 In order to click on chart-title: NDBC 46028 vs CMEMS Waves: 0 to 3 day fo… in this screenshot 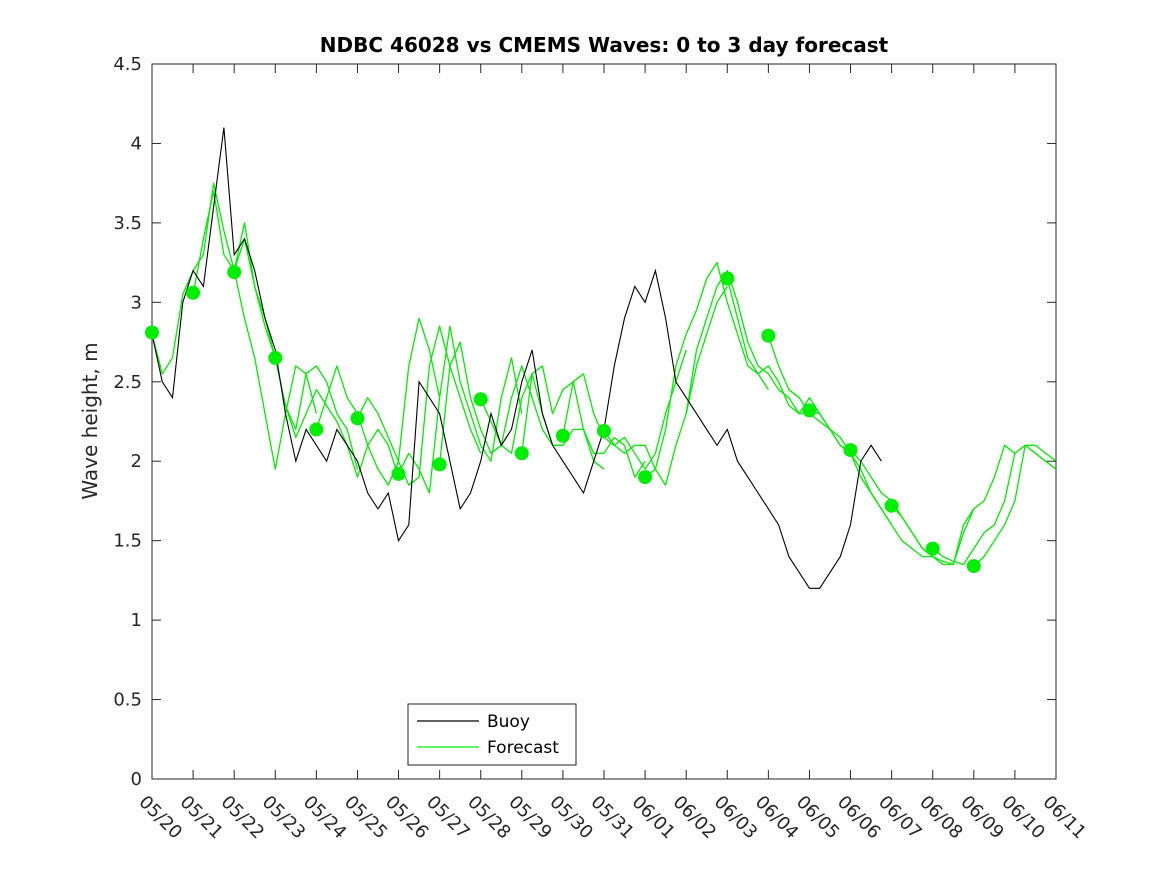, I will do `click(604, 45)`.